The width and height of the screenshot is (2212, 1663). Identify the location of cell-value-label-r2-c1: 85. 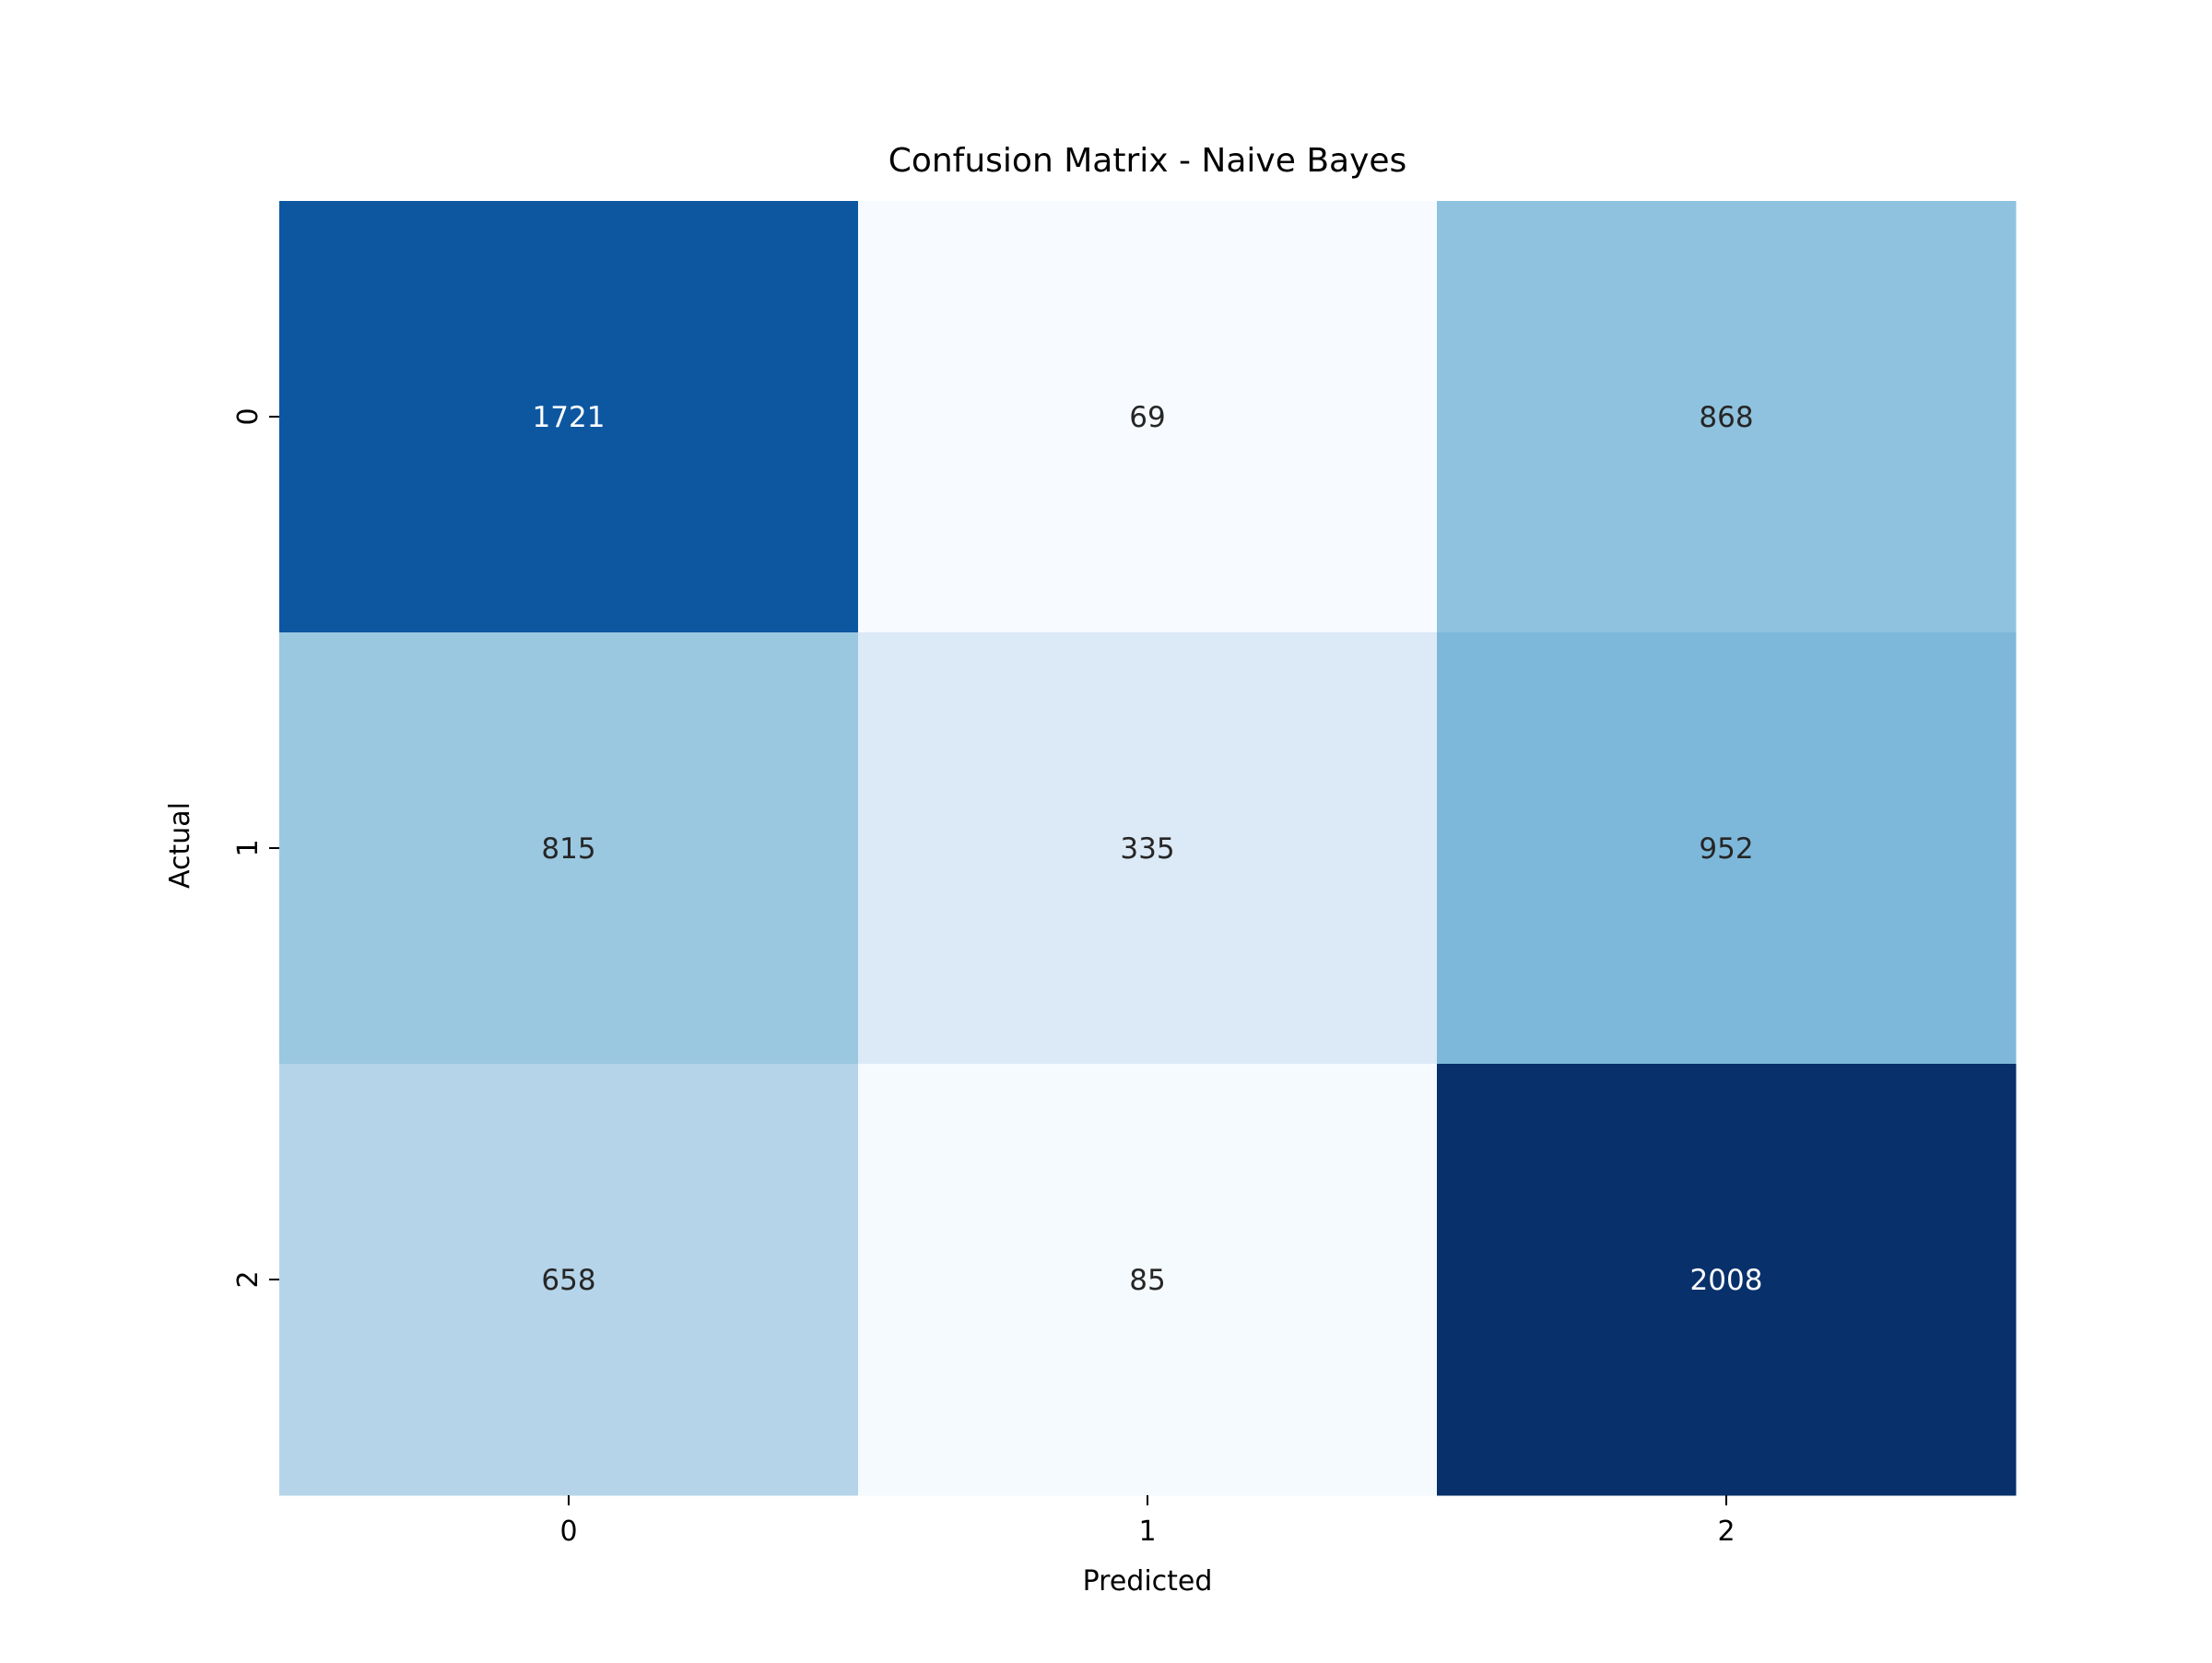
(1147, 1280).